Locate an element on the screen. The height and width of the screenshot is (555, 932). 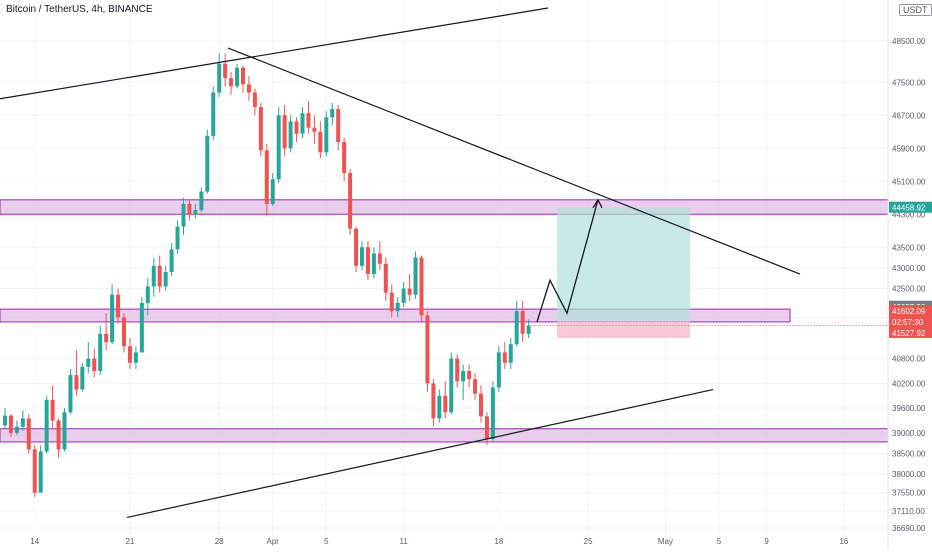
y-tick-label: 42500.00 is located at coordinates (909, 289).